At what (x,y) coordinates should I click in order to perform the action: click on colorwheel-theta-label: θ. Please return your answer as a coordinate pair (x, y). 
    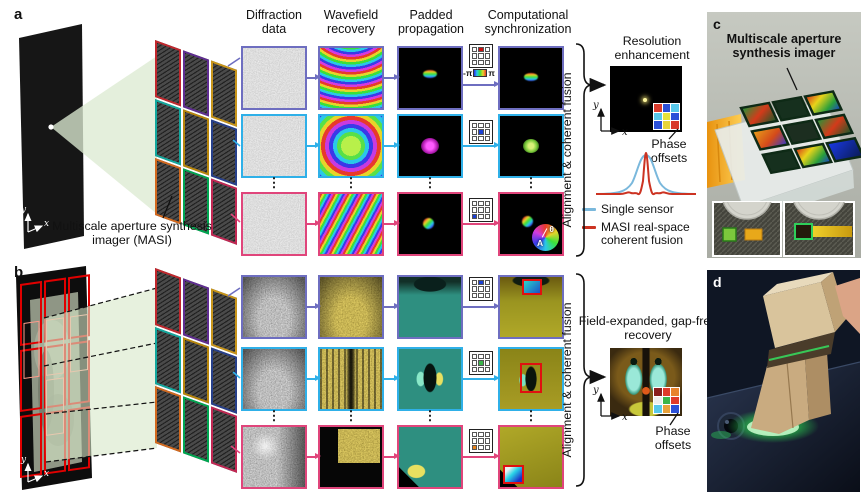
    Looking at the image, I should click on (551, 229).